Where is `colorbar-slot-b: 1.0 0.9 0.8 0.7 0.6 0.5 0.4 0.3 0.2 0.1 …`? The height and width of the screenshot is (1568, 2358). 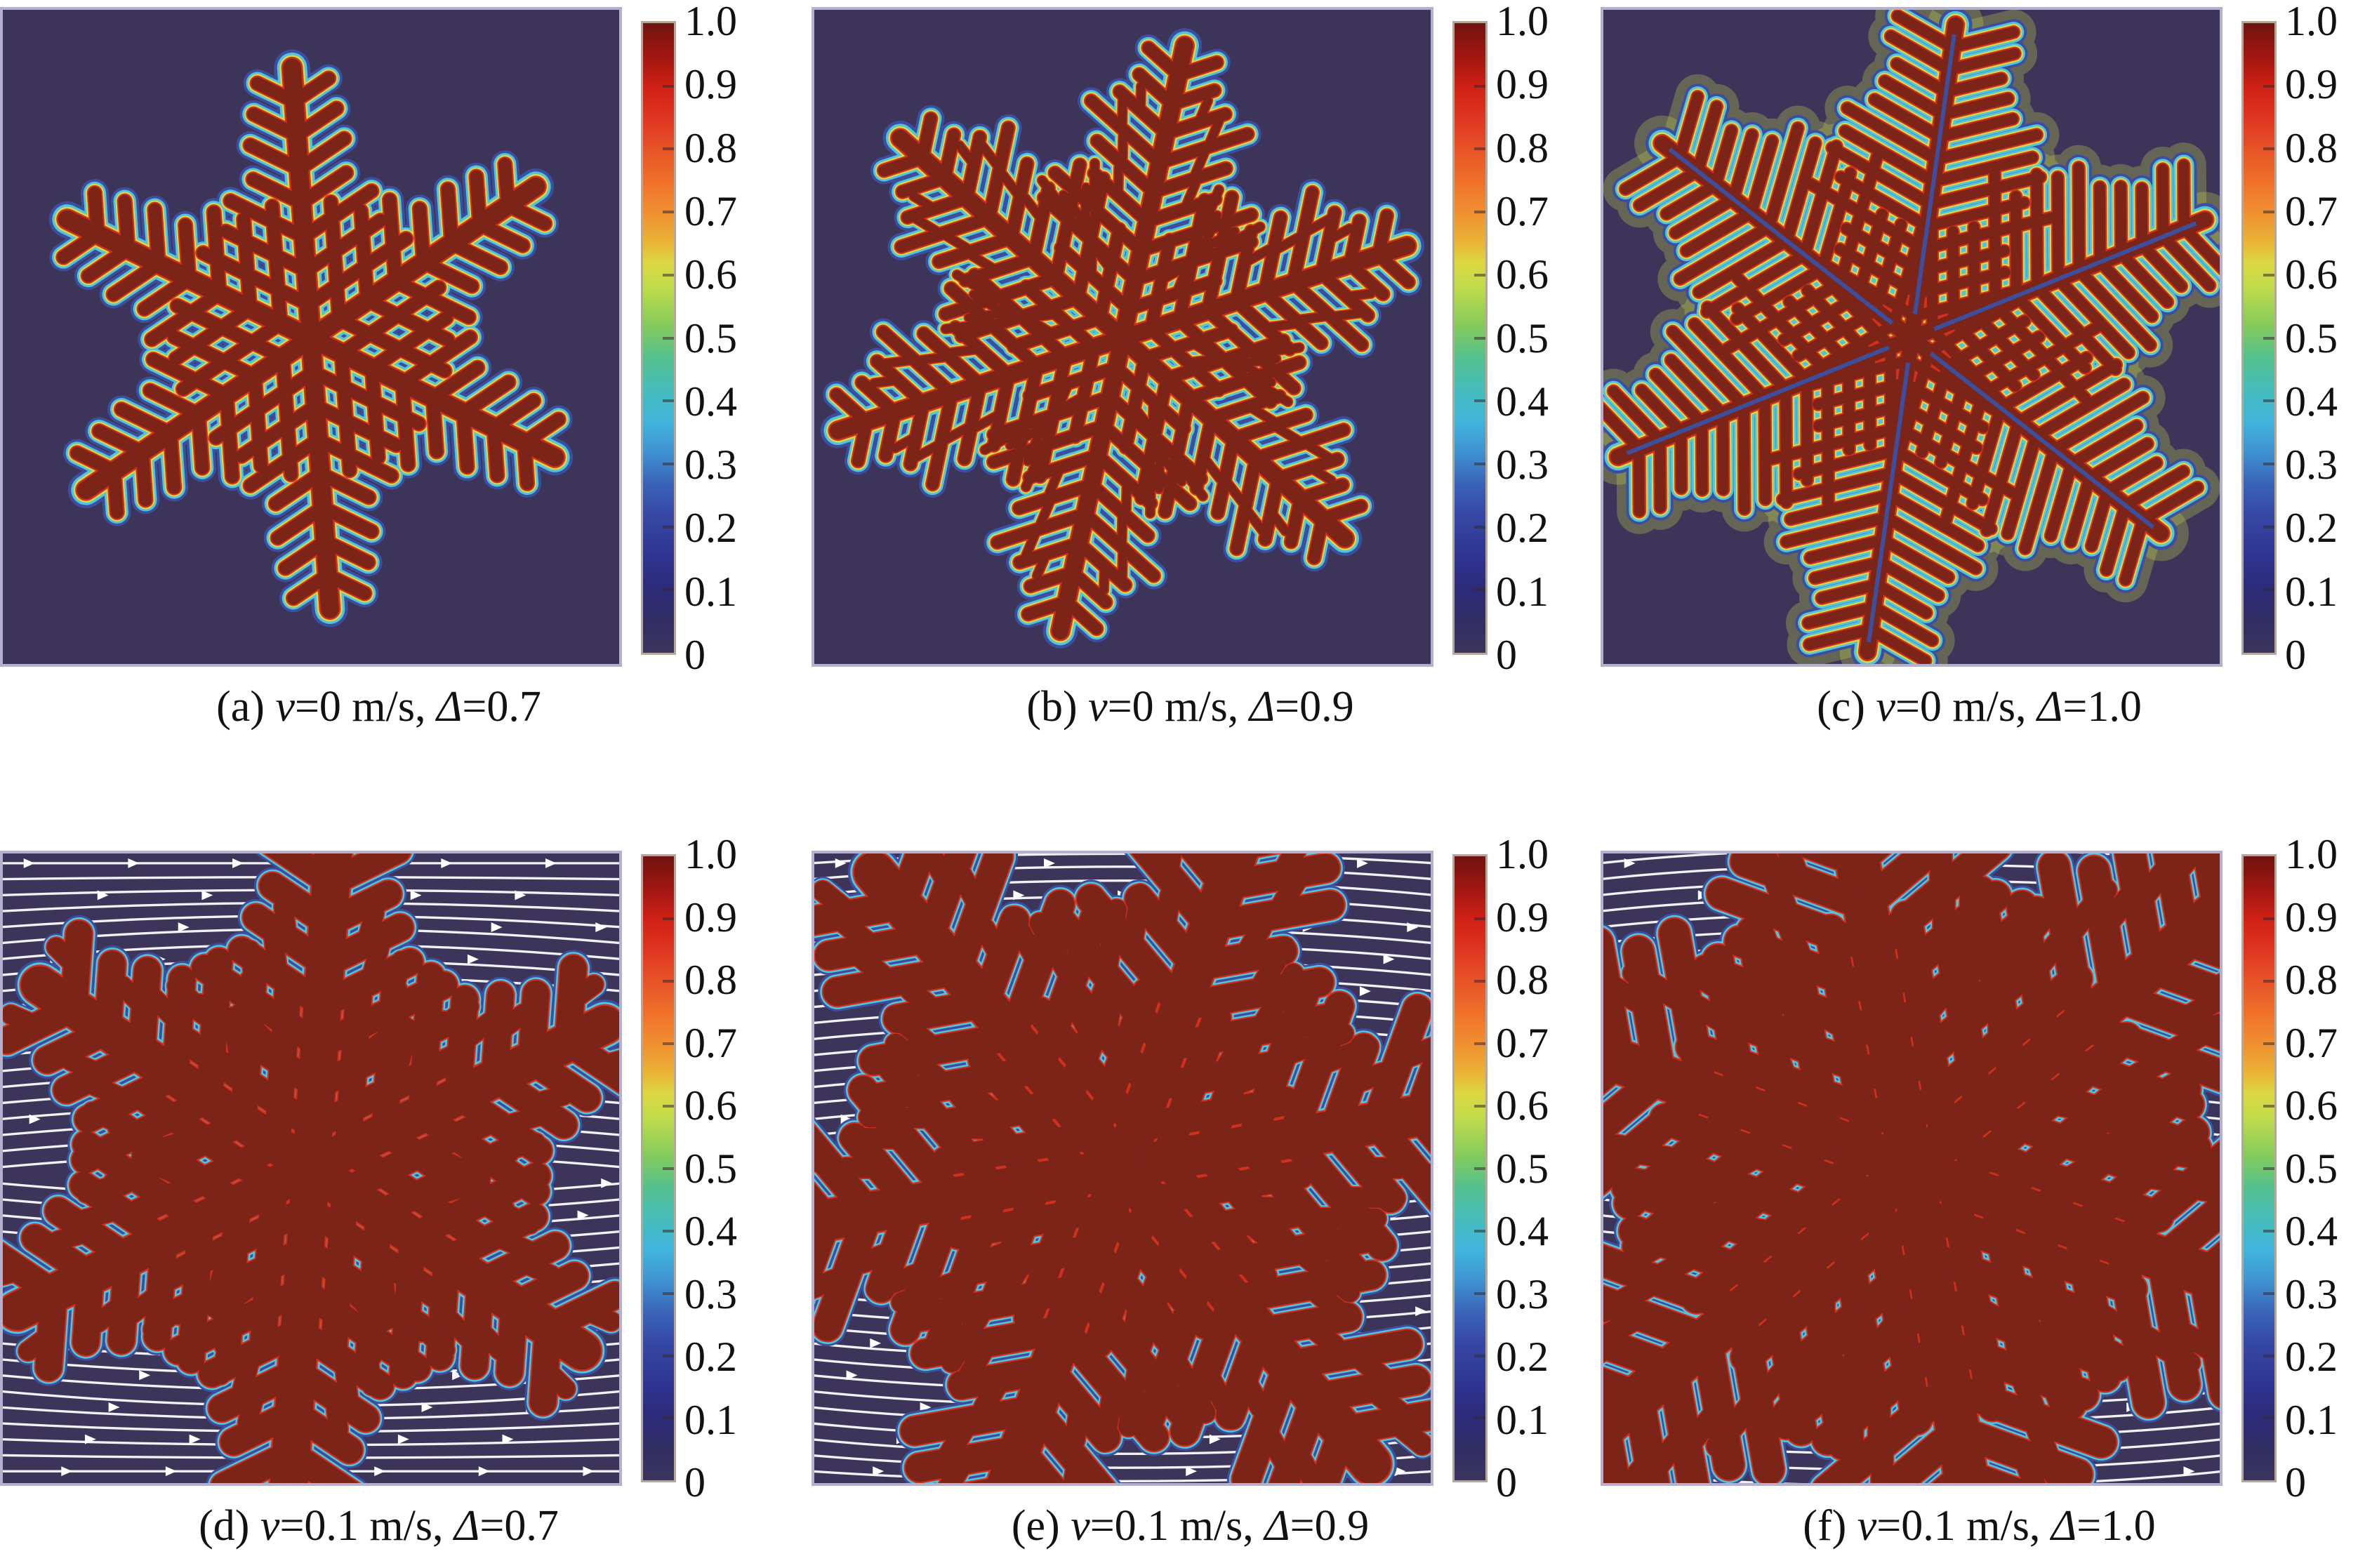 colorbar-slot-b: 1.0 0.9 0.8 0.7 0.6 0.5 0.4 0.3 0.2 0.1 … is located at coordinates (1501, 338).